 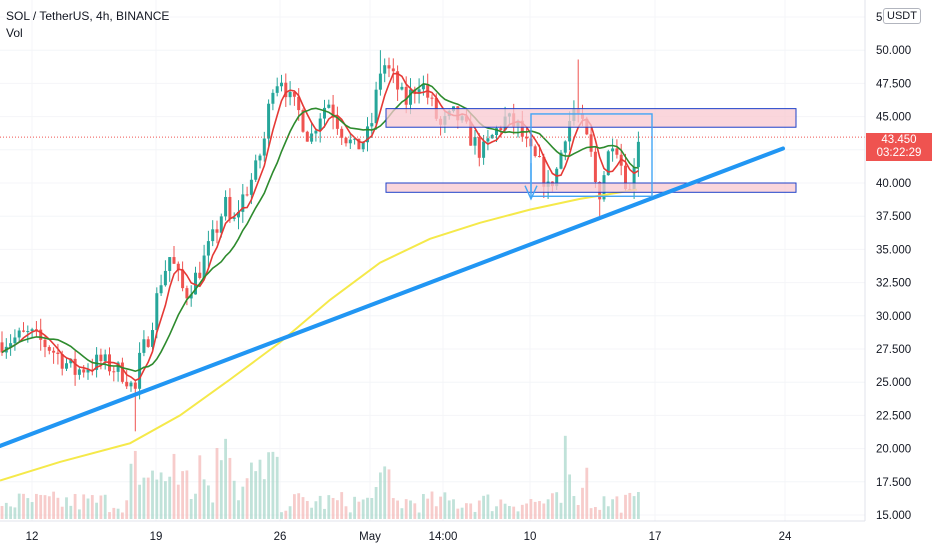 I want to click on y-tick-label: 20.000, so click(x=893, y=450).